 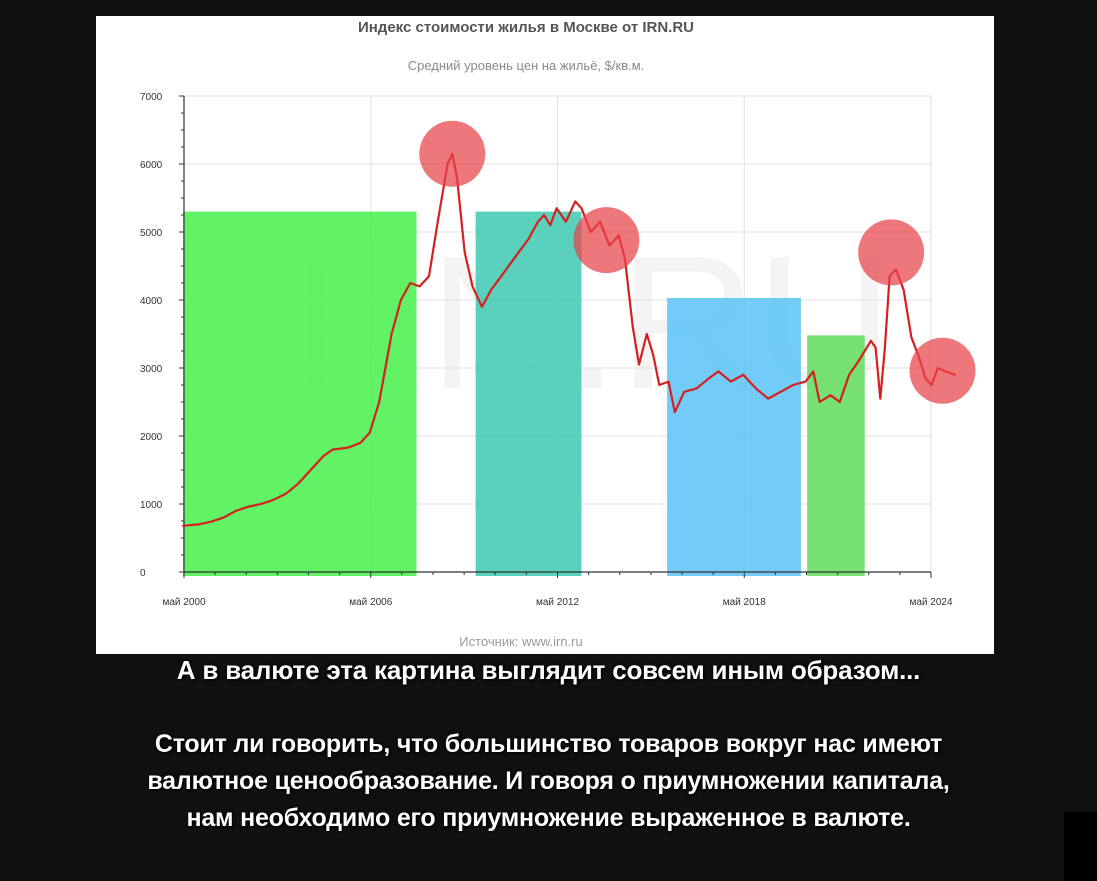 What do you see at coordinates (930, 602) in the screenshot?
I see `x-tick-label: май 2024` at bounding box center [930, 602].